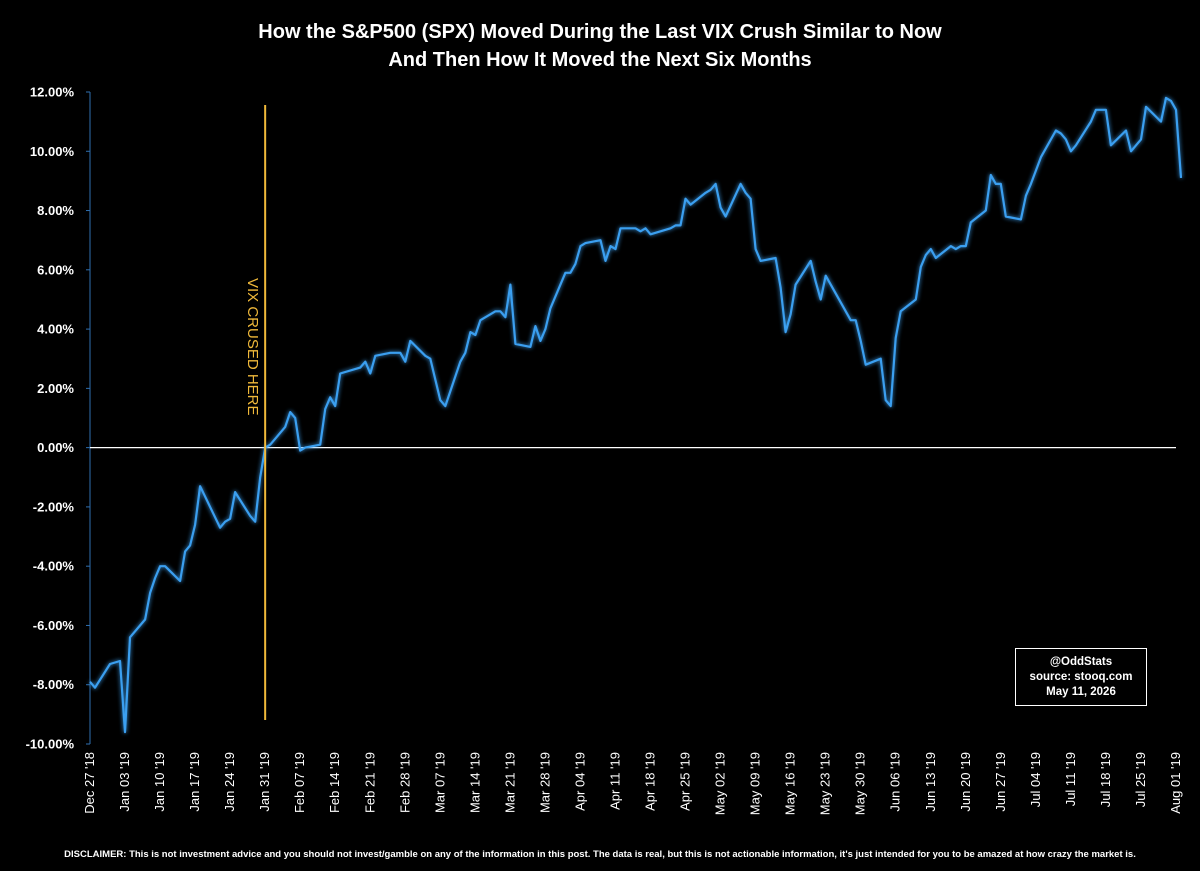 The height and width of the screenshot is (871, 1200). Describe the element at coordinates (89, 783) in the screenshot. I see `x-tick-label: Dec 27 '18` at that location.